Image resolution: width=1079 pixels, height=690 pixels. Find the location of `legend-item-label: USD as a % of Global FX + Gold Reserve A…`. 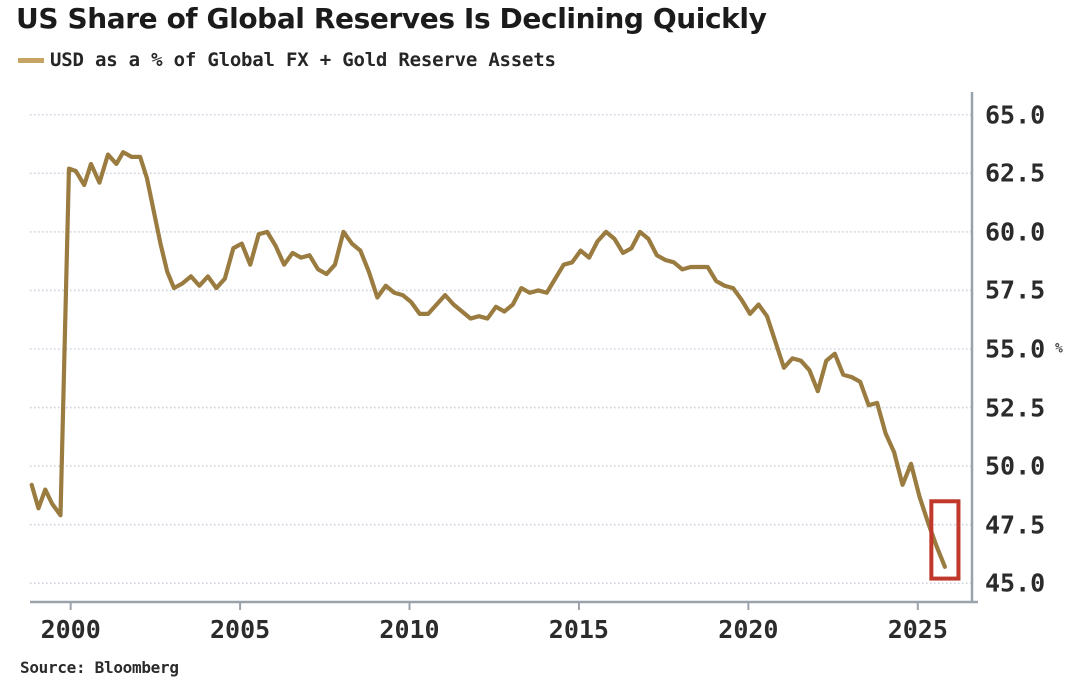

legend-item-label: USD as a % of Global FX + Gold Reserve A… is located at coordinates (303, 60).